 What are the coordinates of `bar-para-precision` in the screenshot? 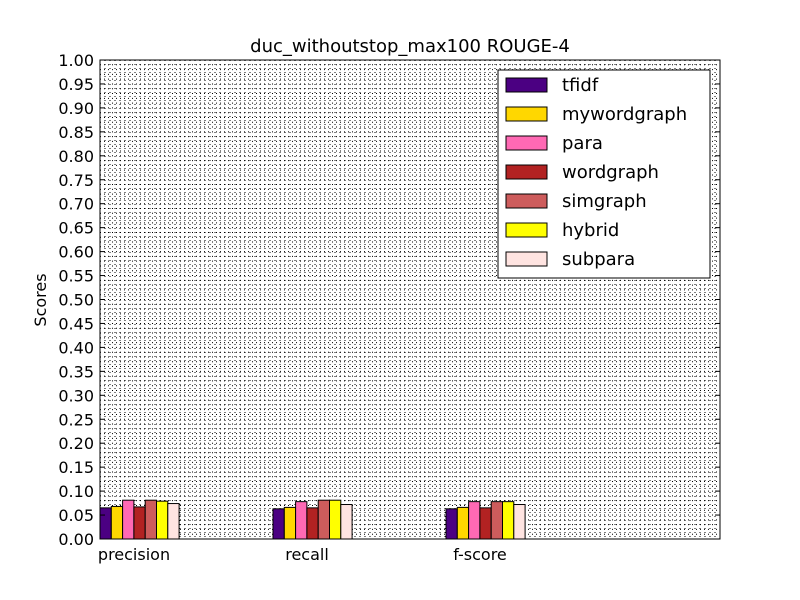 It's located at (128, 519).